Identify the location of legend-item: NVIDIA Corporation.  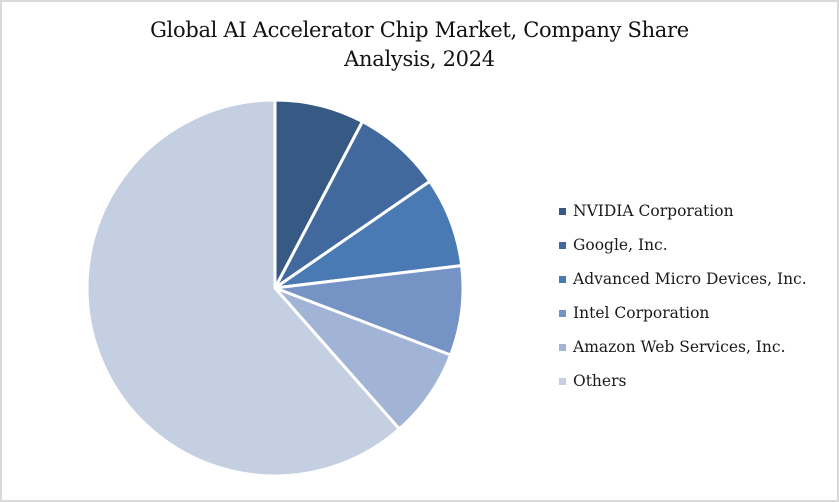
(683, 211).